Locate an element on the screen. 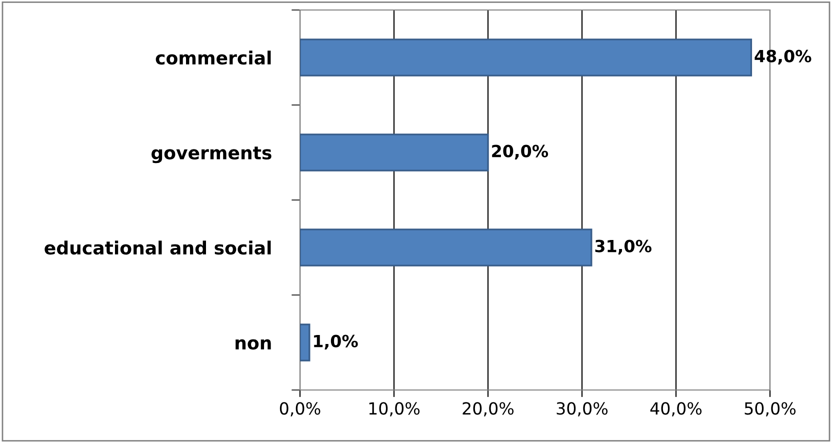  x-tick-label: 20,0% is located at coordinates (488, 409).